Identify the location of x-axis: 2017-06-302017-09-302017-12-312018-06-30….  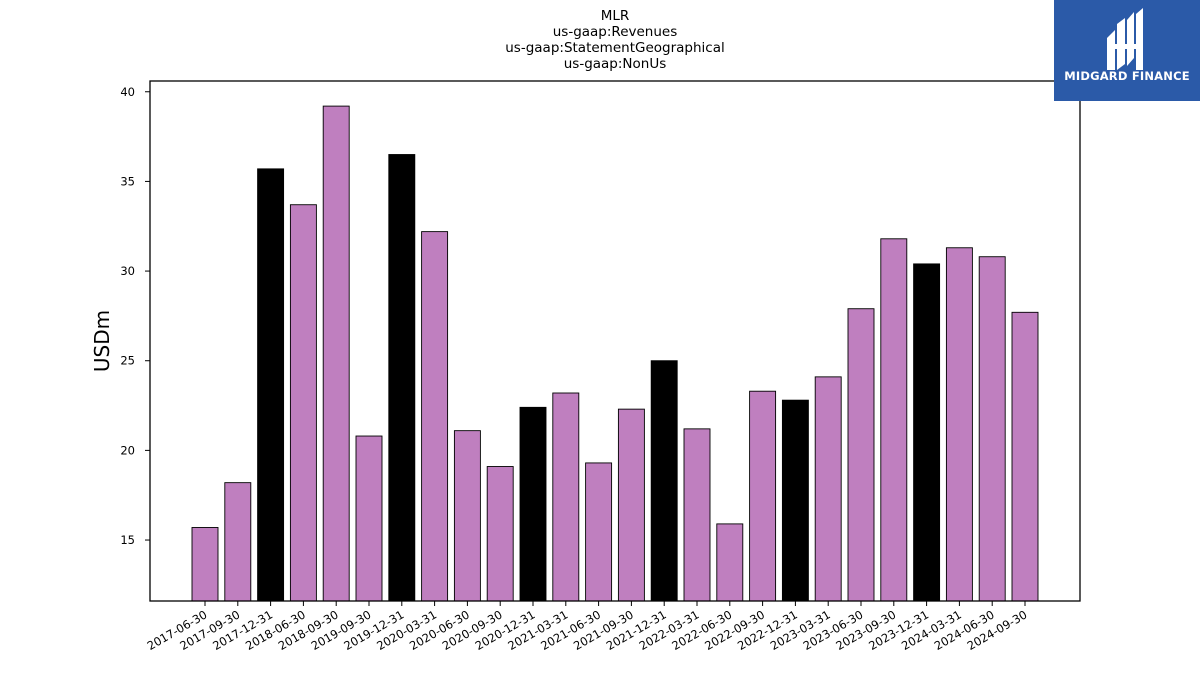
(587, 627).